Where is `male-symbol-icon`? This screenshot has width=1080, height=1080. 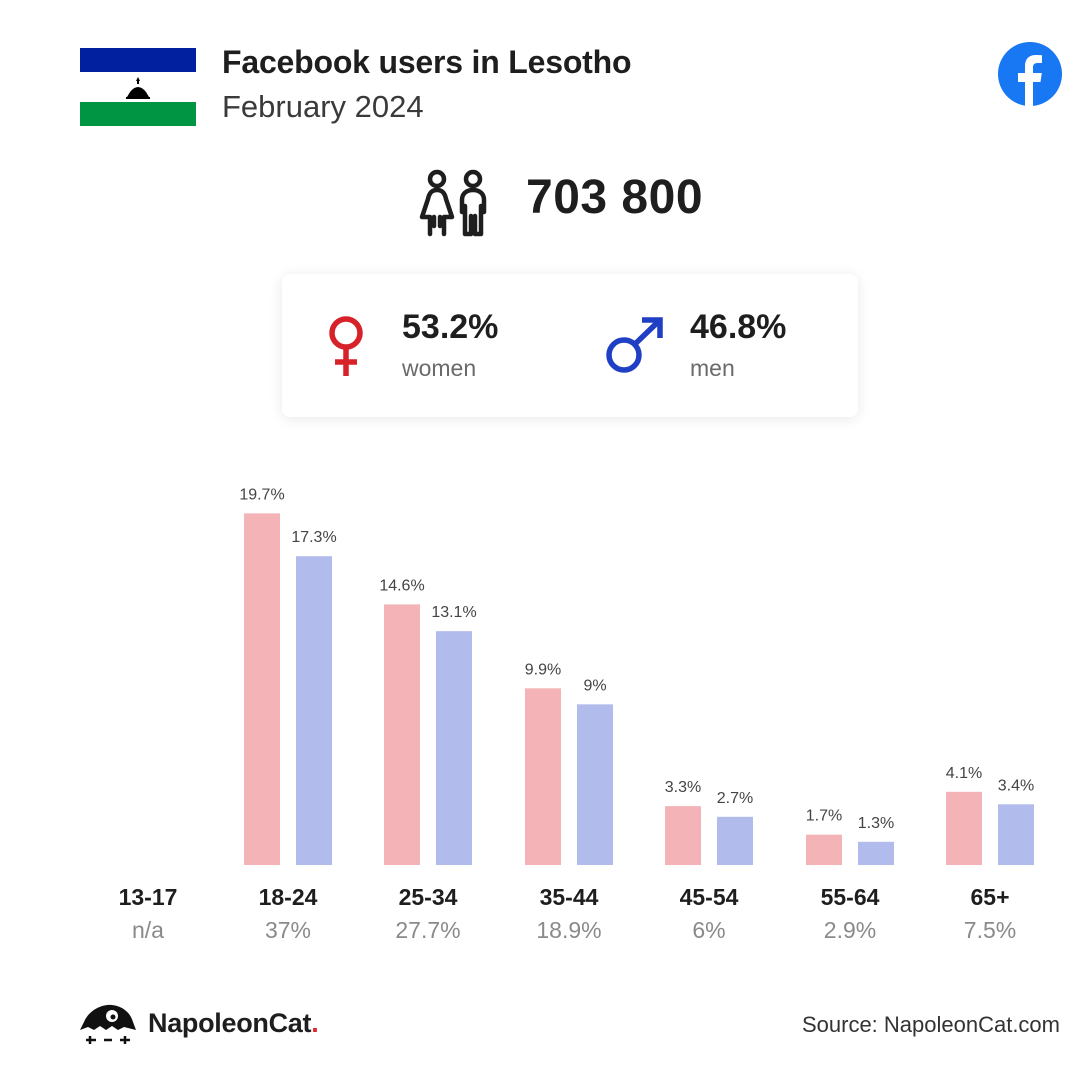
male-symbol-icon is located at coordinates (634, 345).